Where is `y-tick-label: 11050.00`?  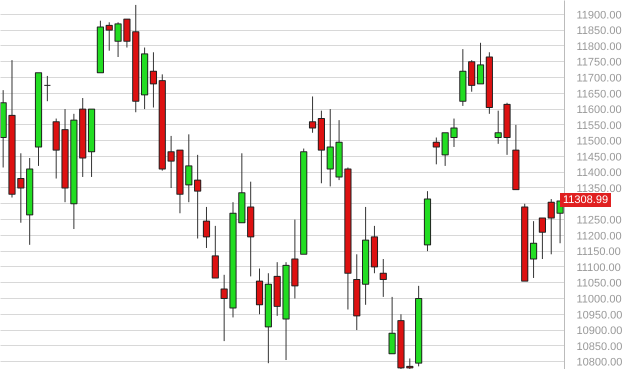
y-tick-label: 11050.00 is located at coordinates (599, 284).